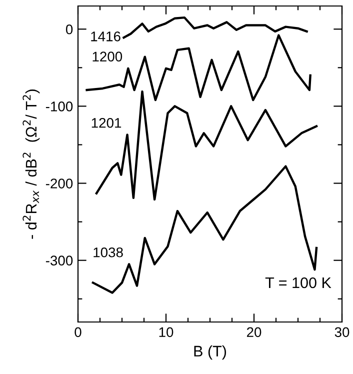 The height and width of the screenshot is (374, 353). Describe the element at coordinates (105, 36) in the screenshot. I see `series-label: 1416` at that location.